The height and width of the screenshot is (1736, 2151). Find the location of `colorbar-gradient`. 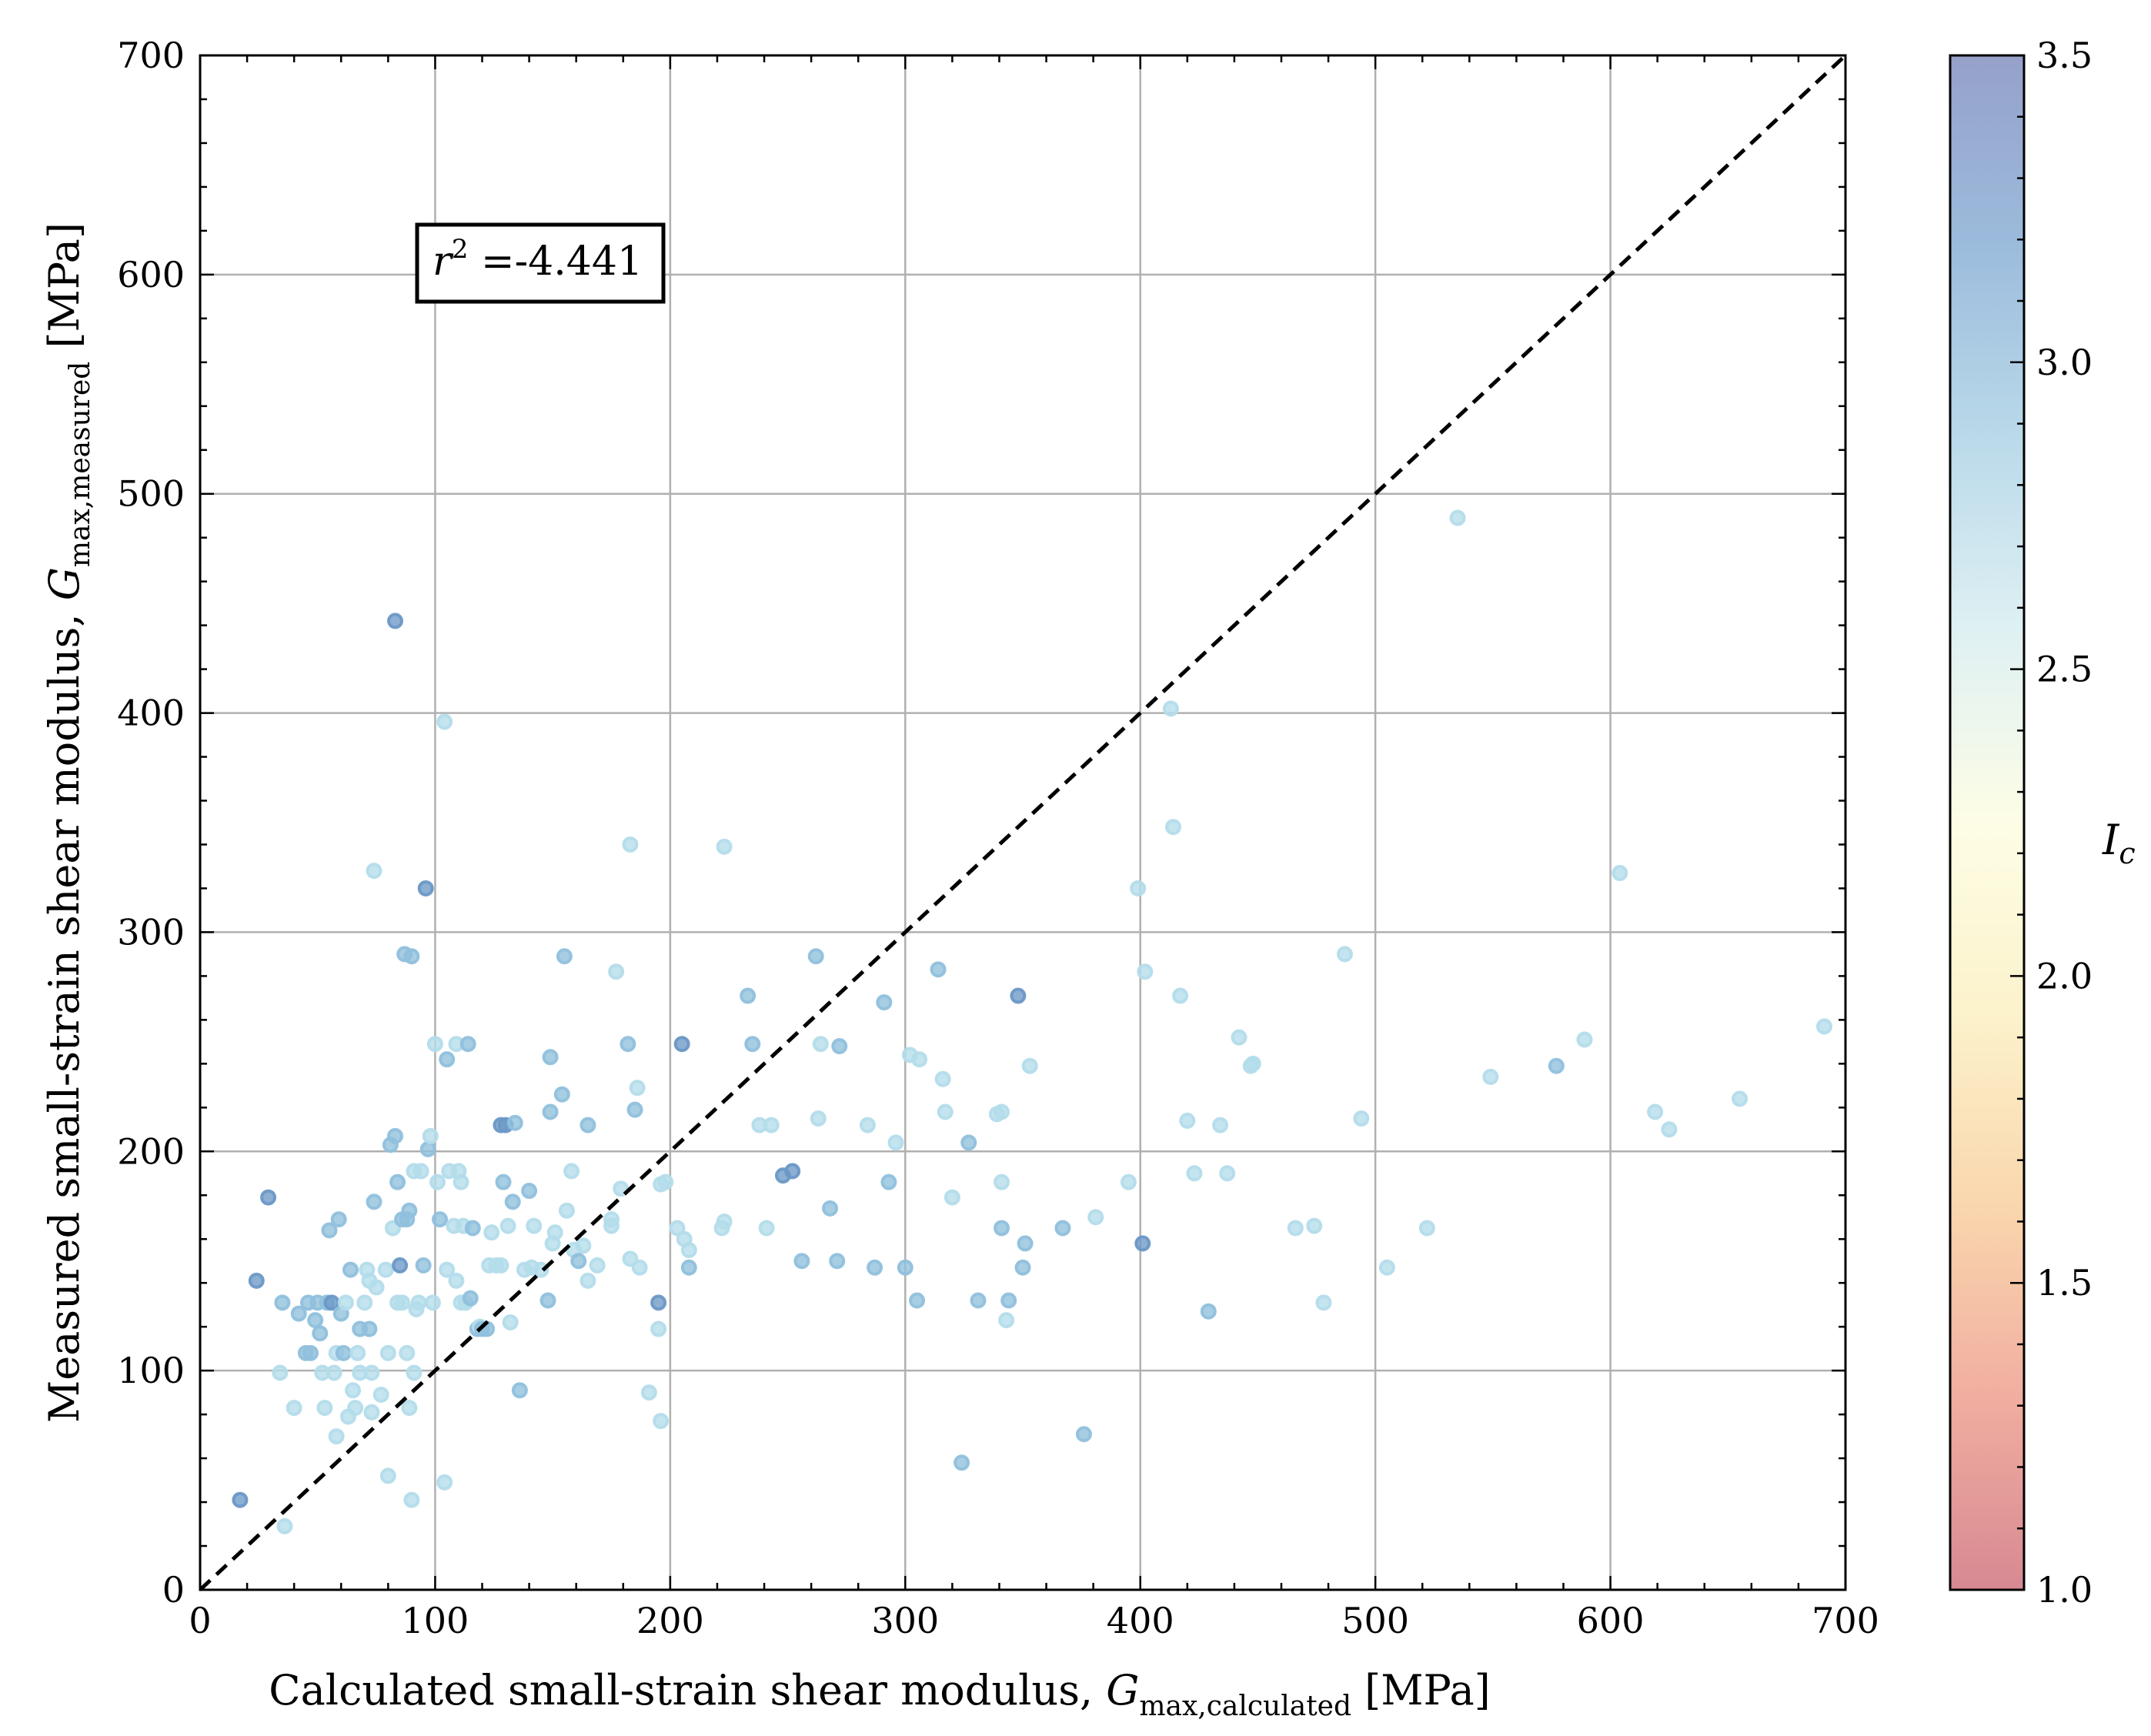

colorbar-gradient is located at coordinates (1987, 822).